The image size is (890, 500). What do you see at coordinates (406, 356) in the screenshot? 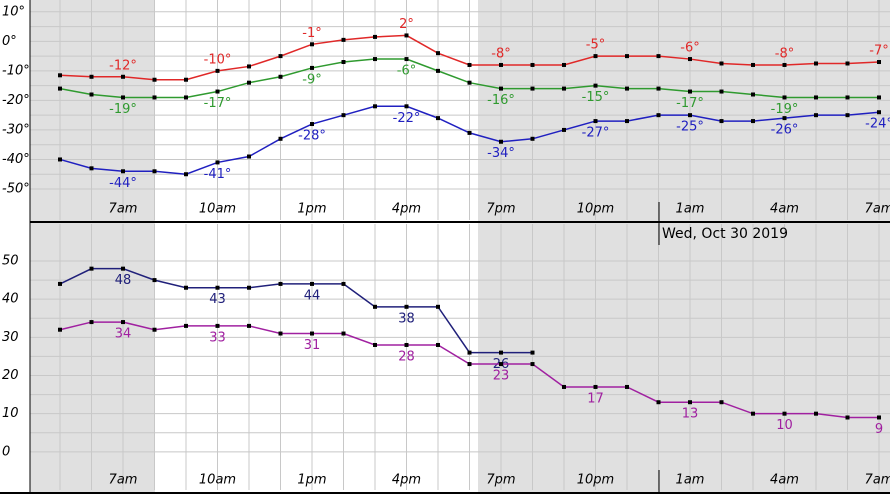
I see `value-label: 28` at bounding box center [406, 356].